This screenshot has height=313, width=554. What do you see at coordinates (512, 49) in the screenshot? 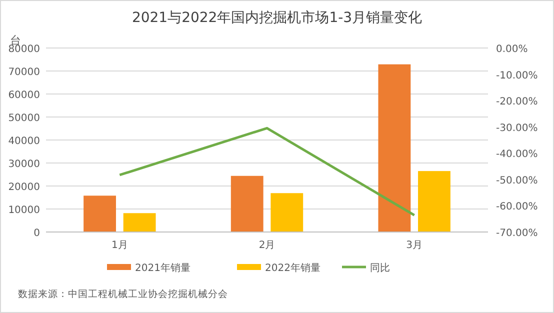
I see `y2-tick-label: 0.00%` at bounding box center [512, 49].